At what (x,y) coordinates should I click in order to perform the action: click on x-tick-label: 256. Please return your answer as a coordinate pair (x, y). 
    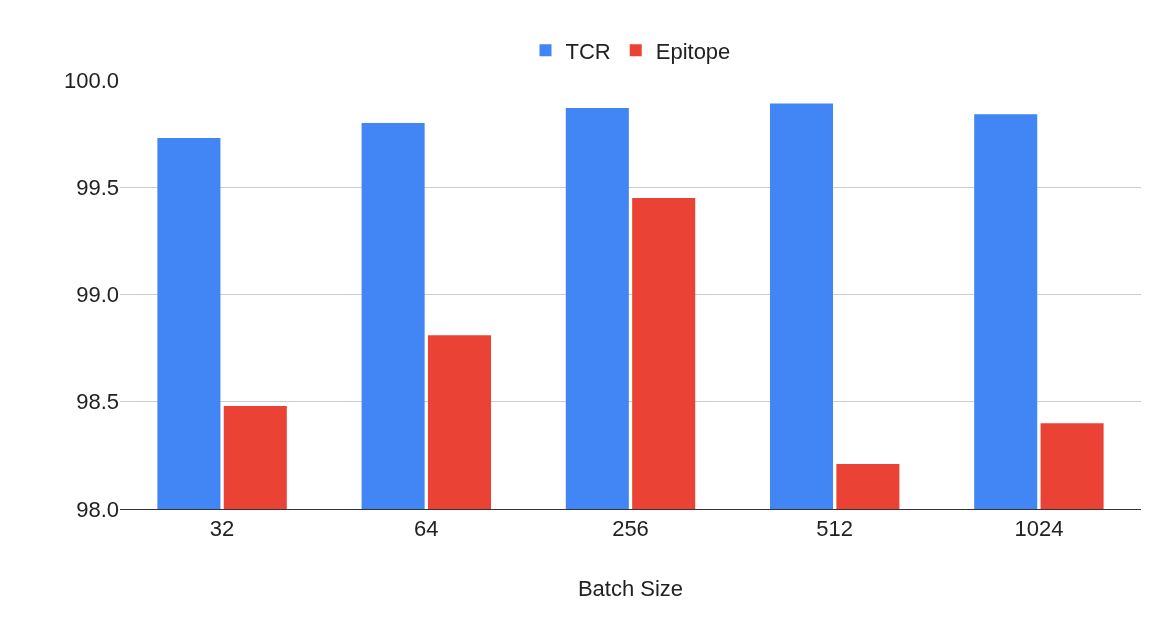
    Looking at the image, I should click on (630, 529).